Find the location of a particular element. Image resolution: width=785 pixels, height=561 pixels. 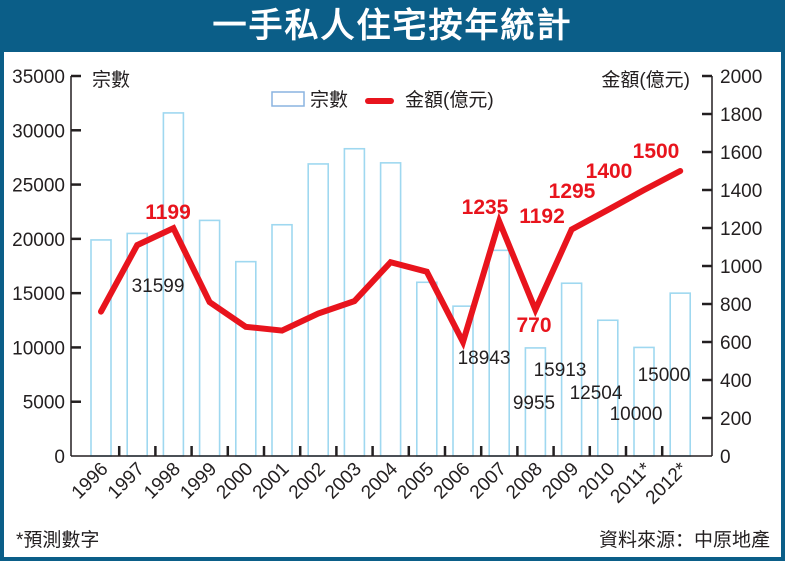

bar-data-label: 15000 is located at coordinates (664, 375).